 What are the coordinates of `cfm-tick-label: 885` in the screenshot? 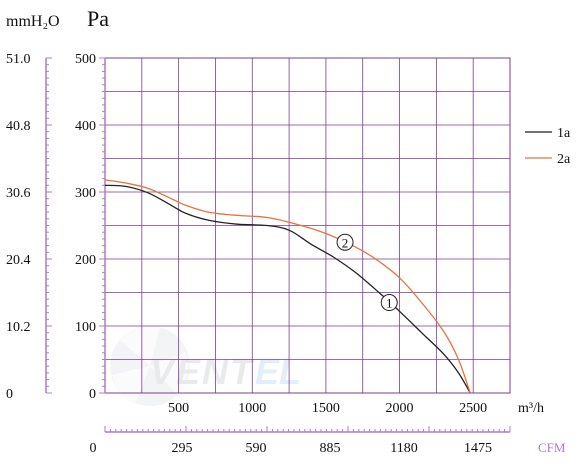 It's located at (330, 448).